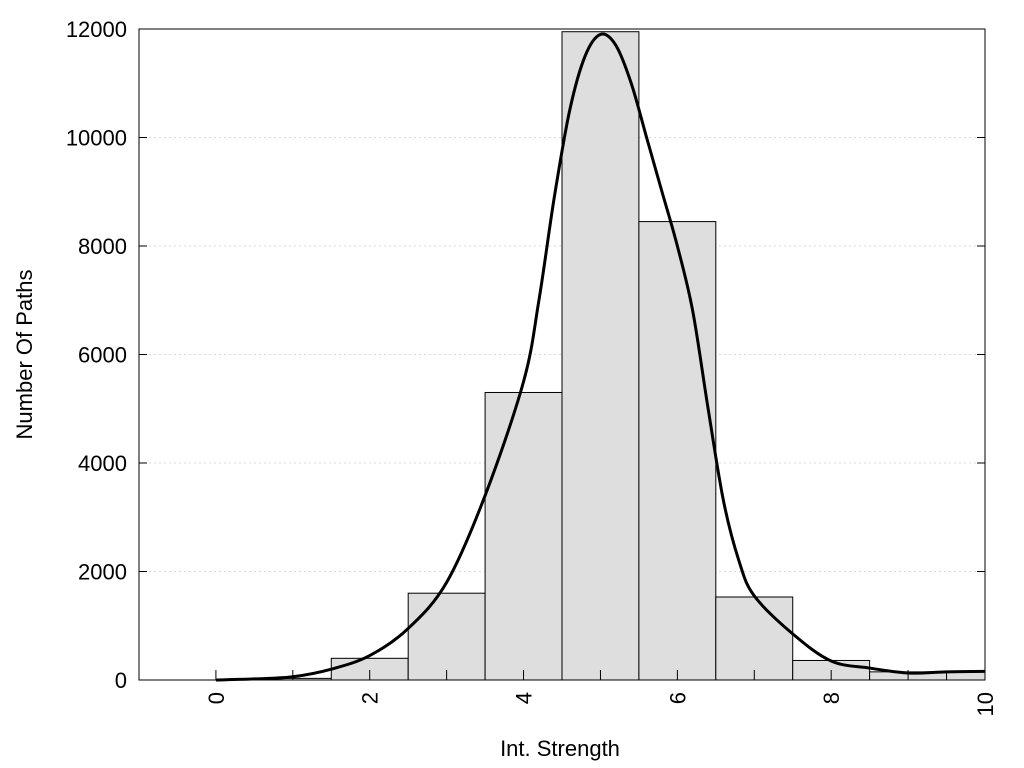  Describe the element at coordinates (102, 246) in the screenshot. I see `y-tick-label: 8000` at that location.